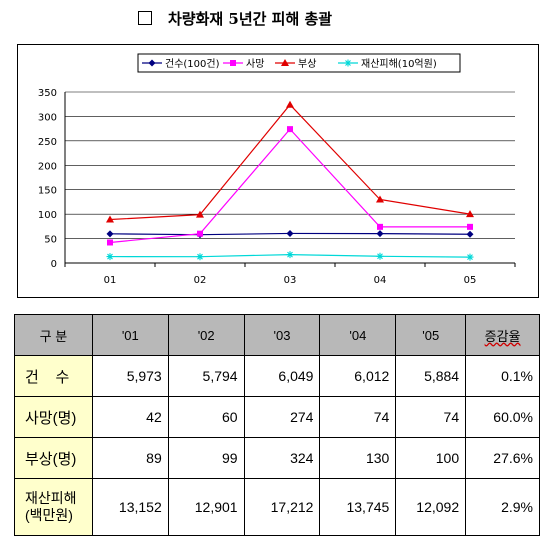 The image size is (553, 536). What do you see at coordinates (431, 376) in the screenshot?
I see `table-cell: 5,884` at bounding box center [431, 376].